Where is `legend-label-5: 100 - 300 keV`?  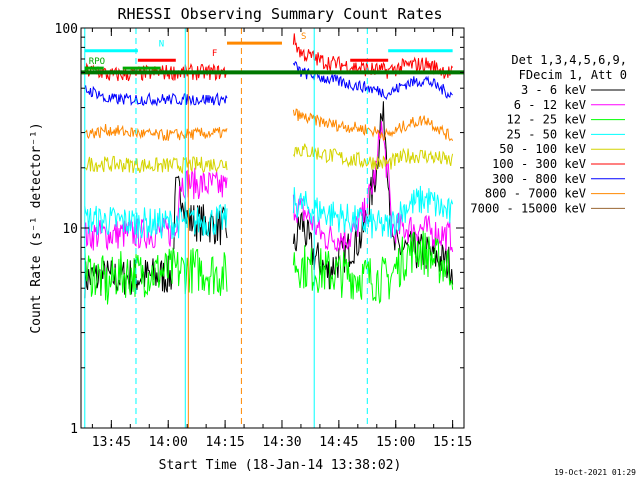
legend-label-5: 100 - 300 keV is located at coordinates (539, 164).